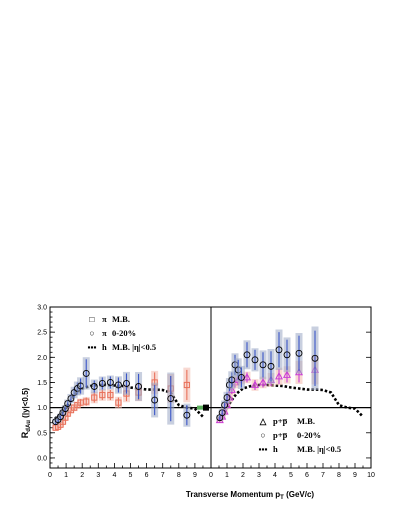  What do you see at coordinates (42, 383) in the screenshot?
I see `y-tick-label: 1.5` at bounding box center [42, 383].